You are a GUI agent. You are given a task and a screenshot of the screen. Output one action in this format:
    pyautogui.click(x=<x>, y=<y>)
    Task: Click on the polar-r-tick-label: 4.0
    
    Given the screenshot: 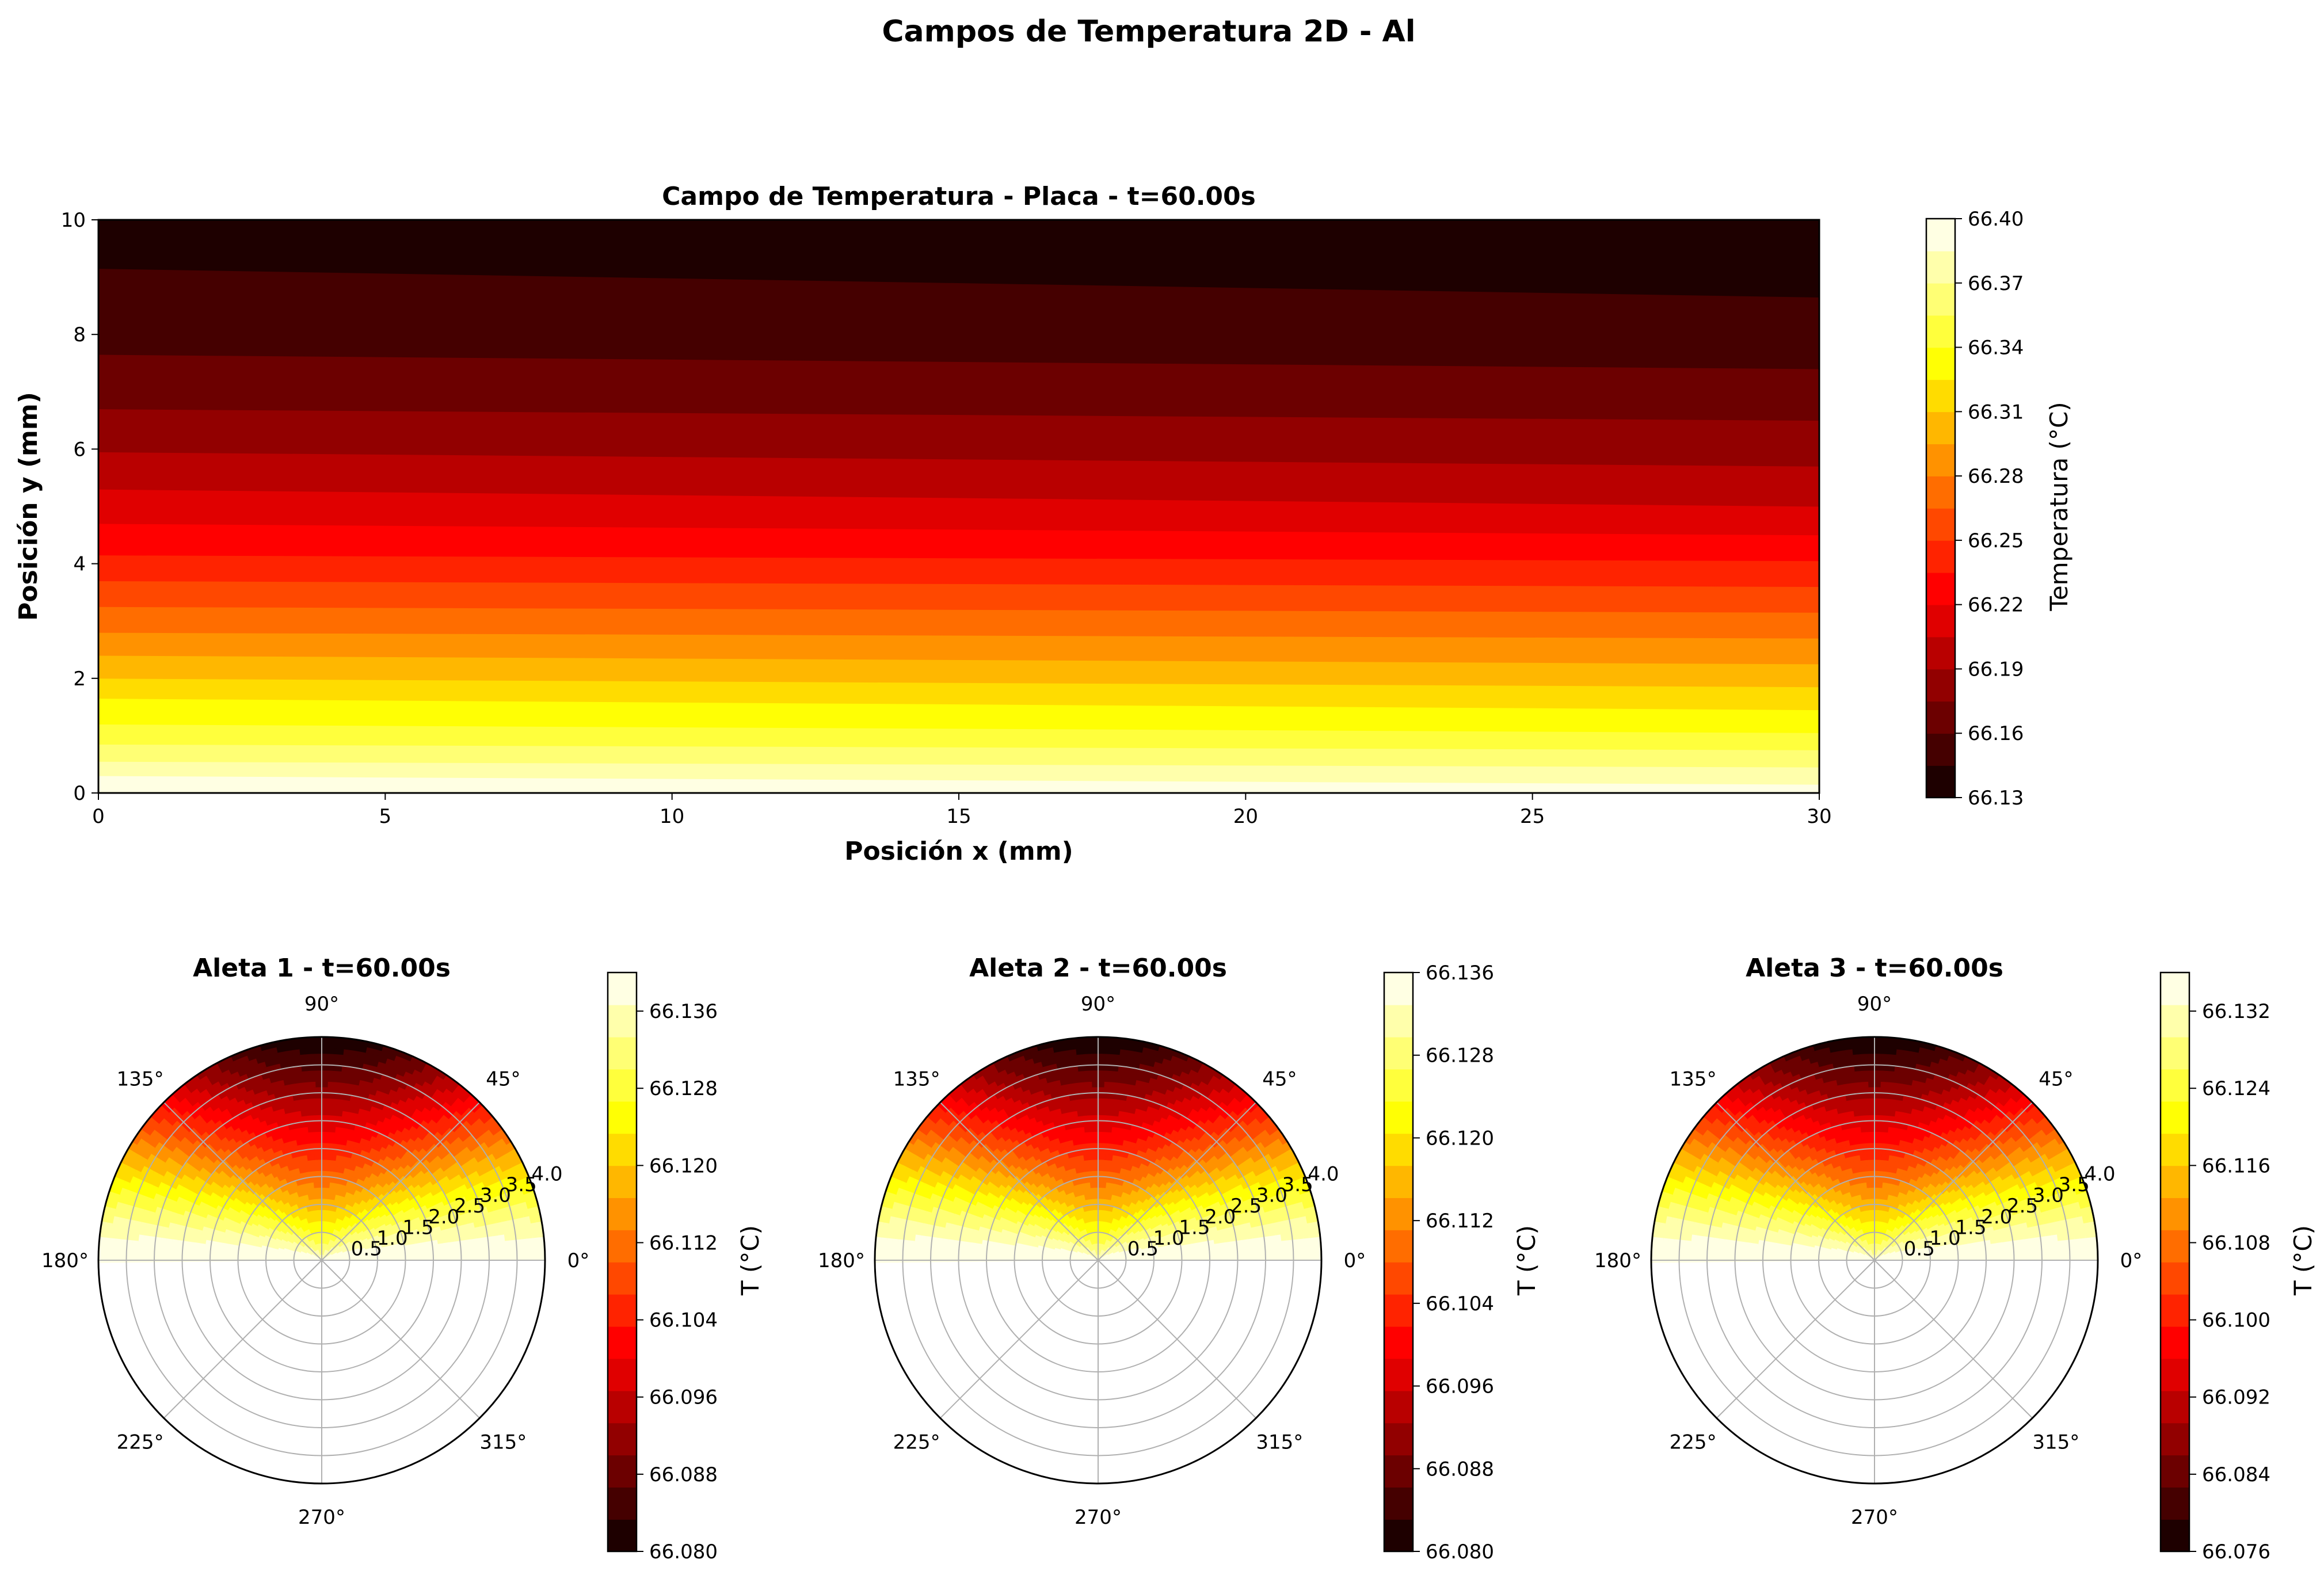 What is the action you would take?
    pyautogui.click(x=546, y=1175)
    